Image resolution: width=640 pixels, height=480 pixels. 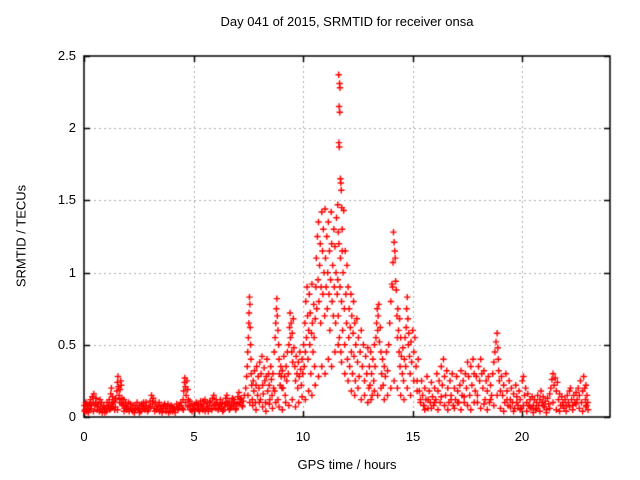 I want to click on x-axis-label: GPS time / hours, so click(x=347, y=464).